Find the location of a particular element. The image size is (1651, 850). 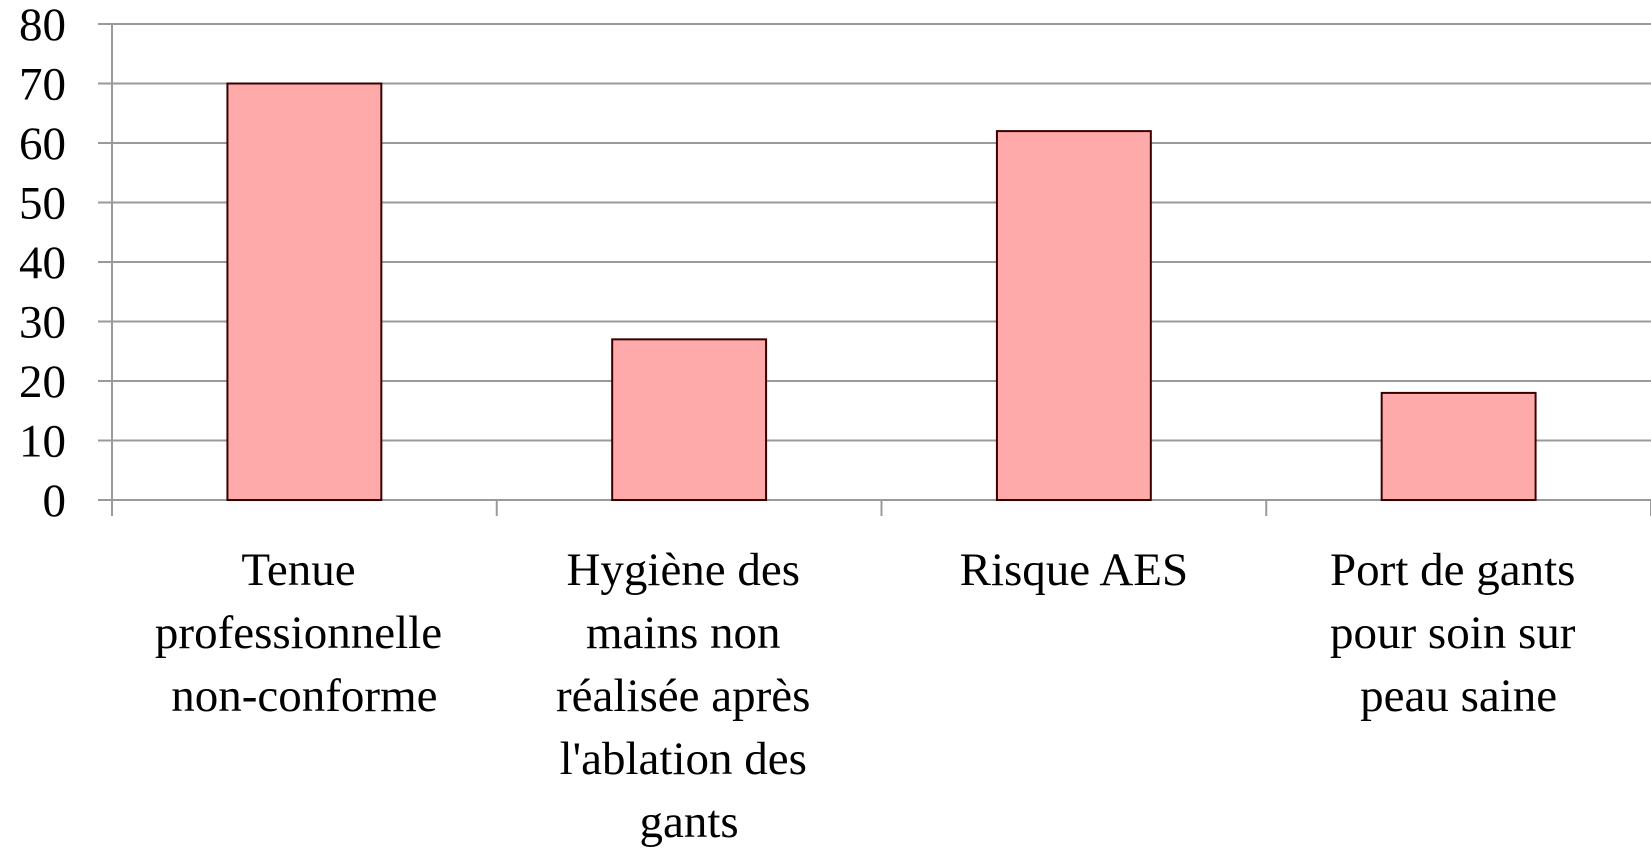

y-tick-label: 20 is located at coordinates (42, 382).